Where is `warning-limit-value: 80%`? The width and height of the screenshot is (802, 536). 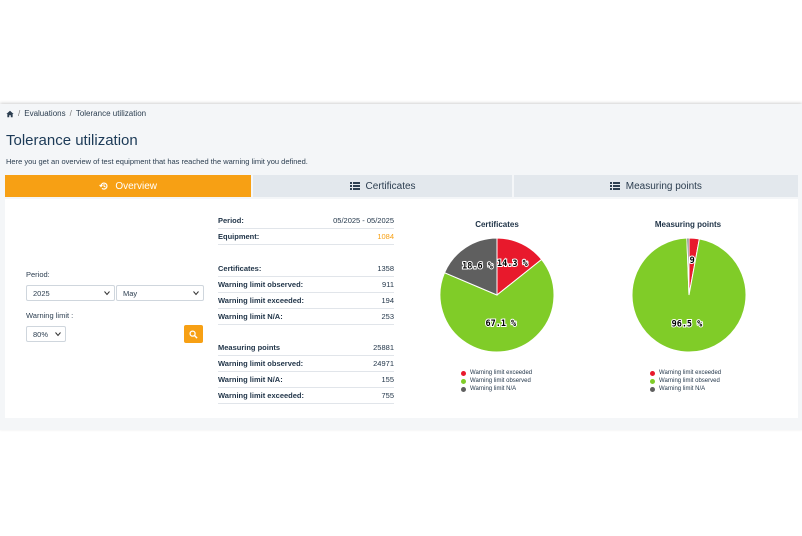
warning-limit-value: 80% is located at coordinates (41, 334).